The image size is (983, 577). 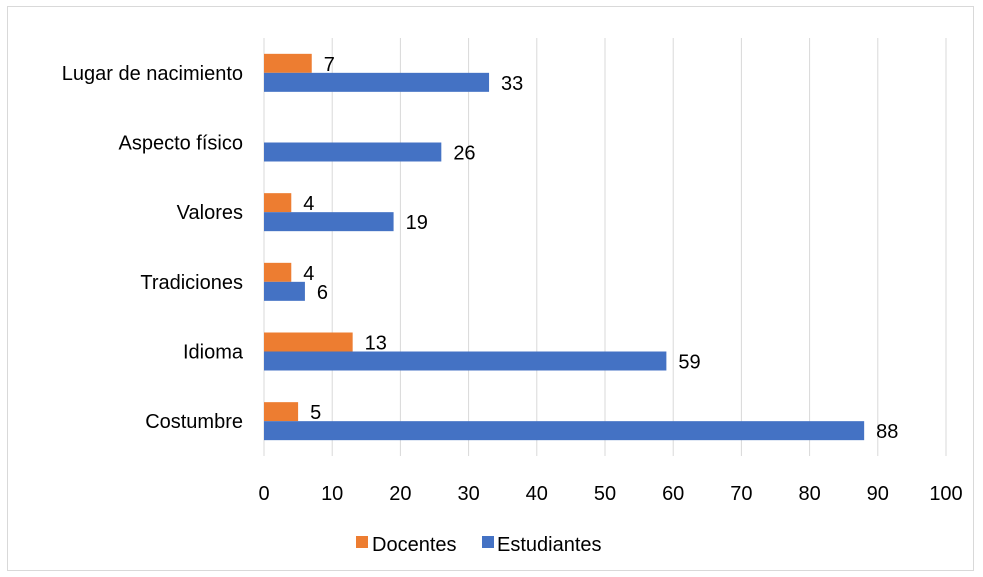 I want to click on bar-estudiantes-aspecto-fisico, so click(x=353, y=152).